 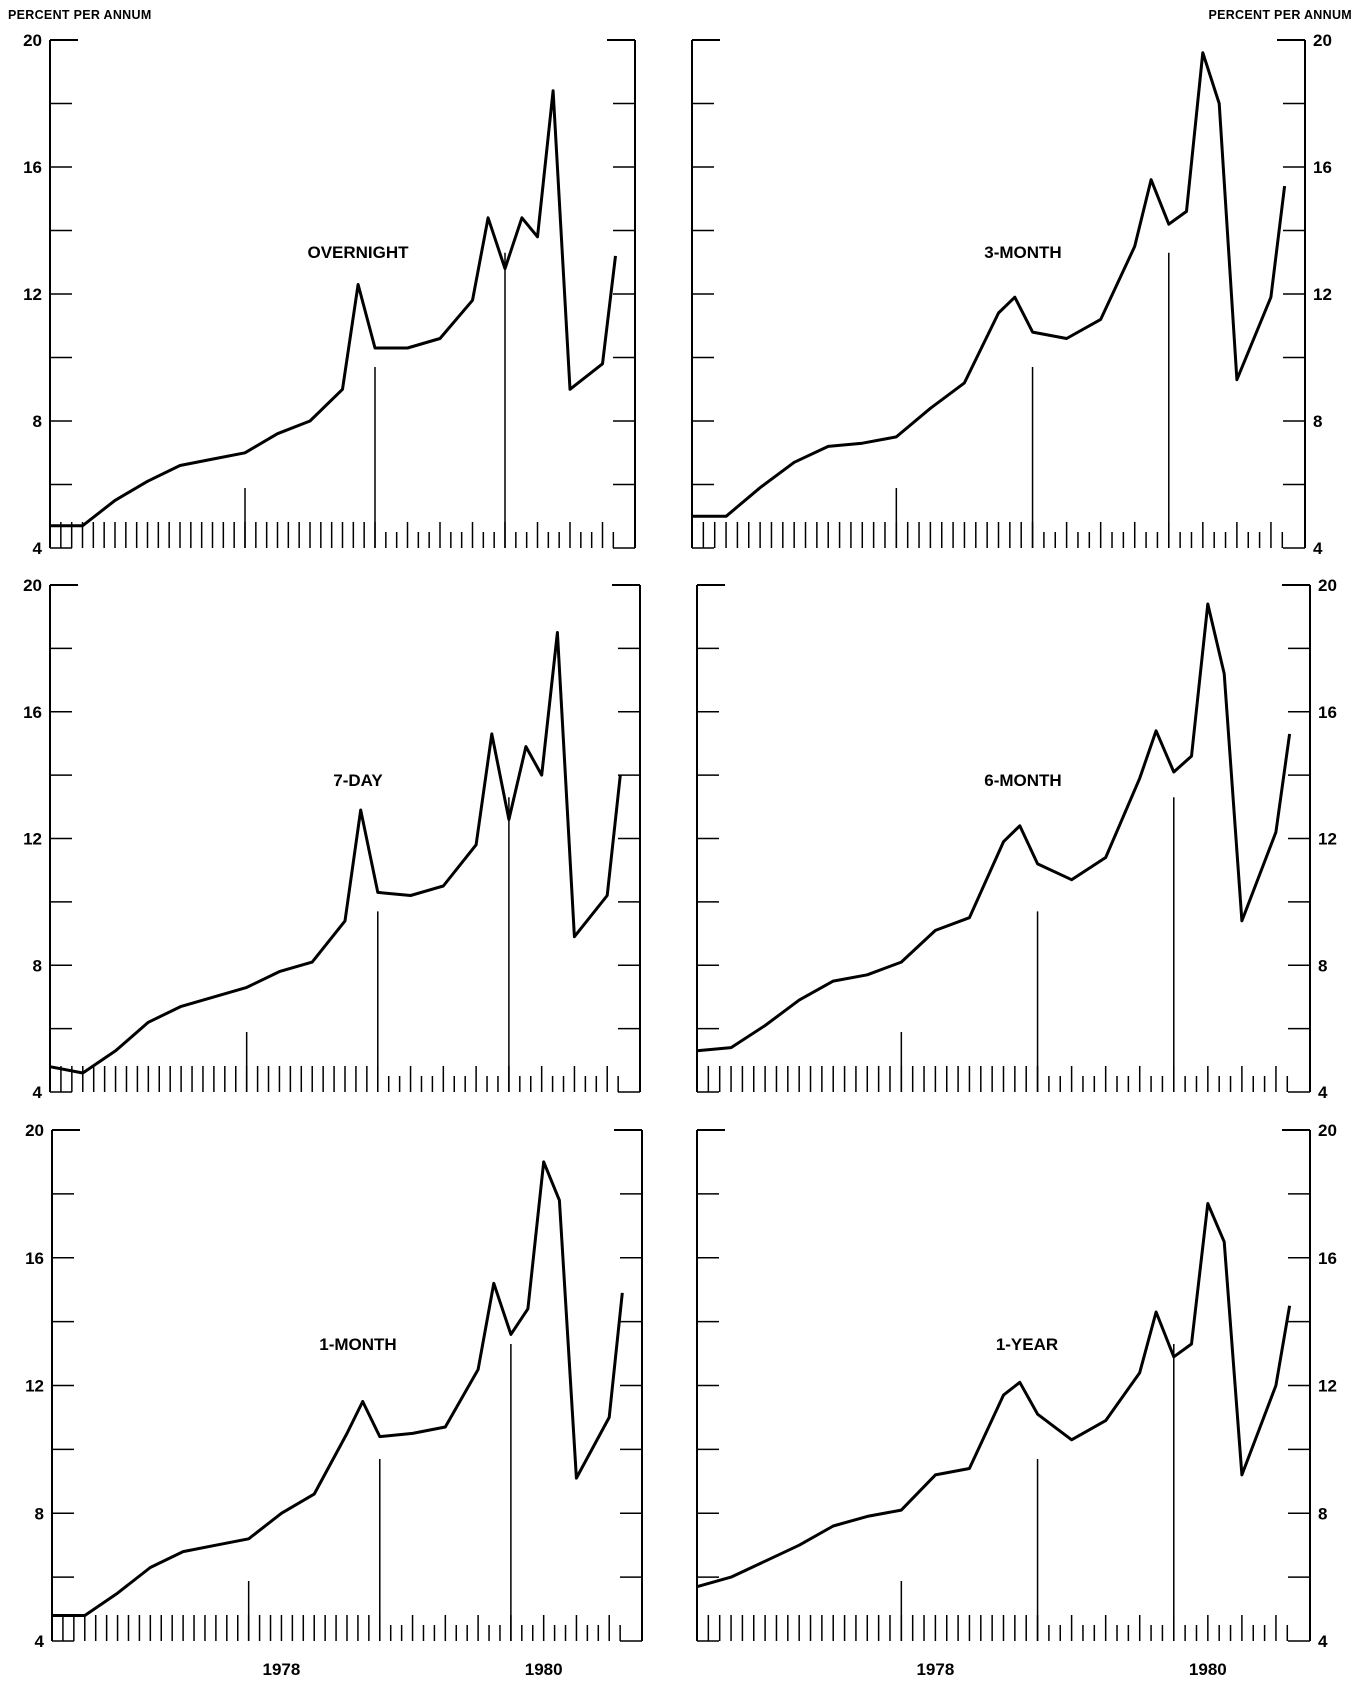 I want to click on panel-7-day: 4 8 12 16 20 7-DAY, so click(x=332, y=839).